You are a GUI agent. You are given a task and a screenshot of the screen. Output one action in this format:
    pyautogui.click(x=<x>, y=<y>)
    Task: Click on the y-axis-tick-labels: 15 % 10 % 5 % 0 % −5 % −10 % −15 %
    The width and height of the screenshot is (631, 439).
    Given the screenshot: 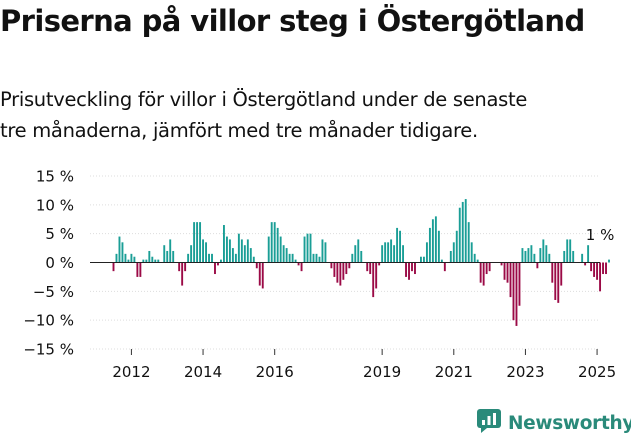 What is the action you would take?
    pyautogui.click(x=48, y=263)
    